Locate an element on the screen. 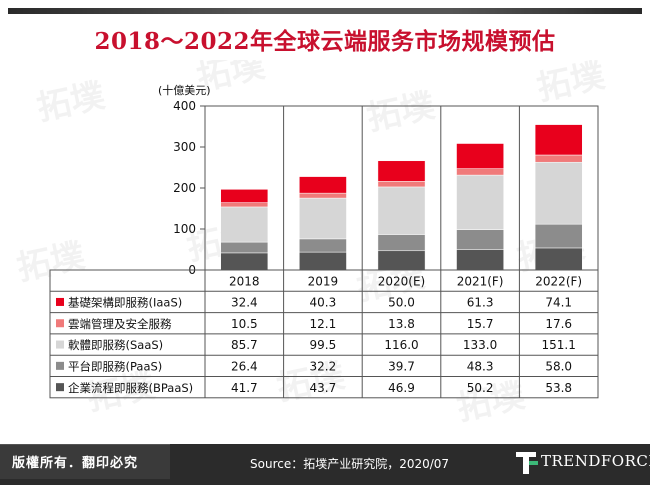 Image resolution: width=650 pixels, height=485 pixels. rights-box is located at coordinates (85, 461).